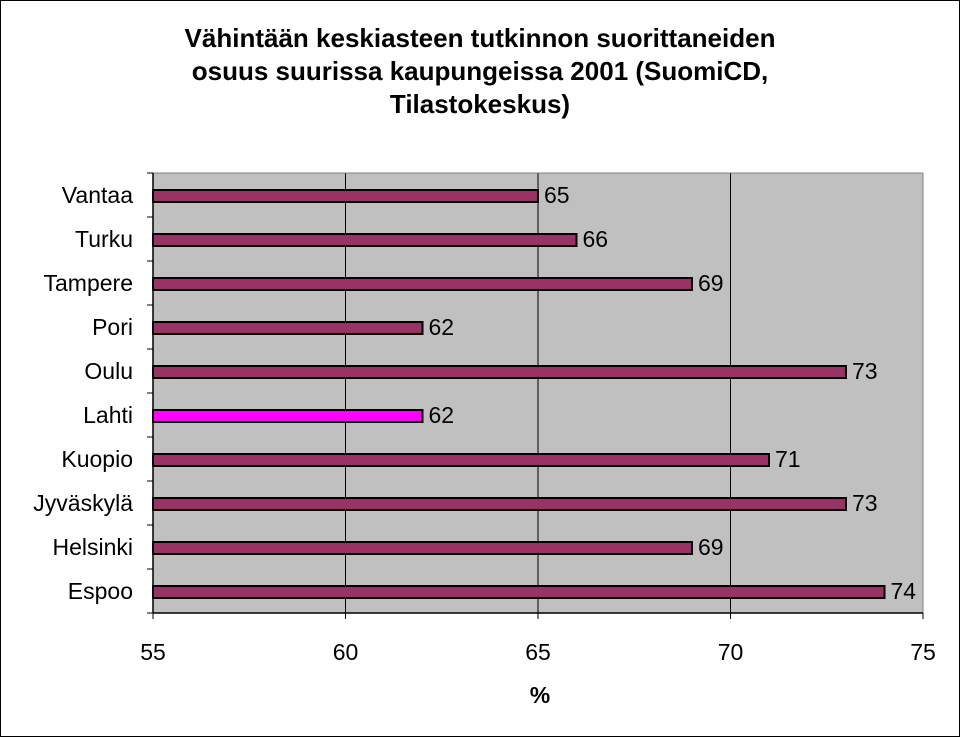 This screenshot has height=737, width=960. I want to click on bar-lahti, so click(288, 416).